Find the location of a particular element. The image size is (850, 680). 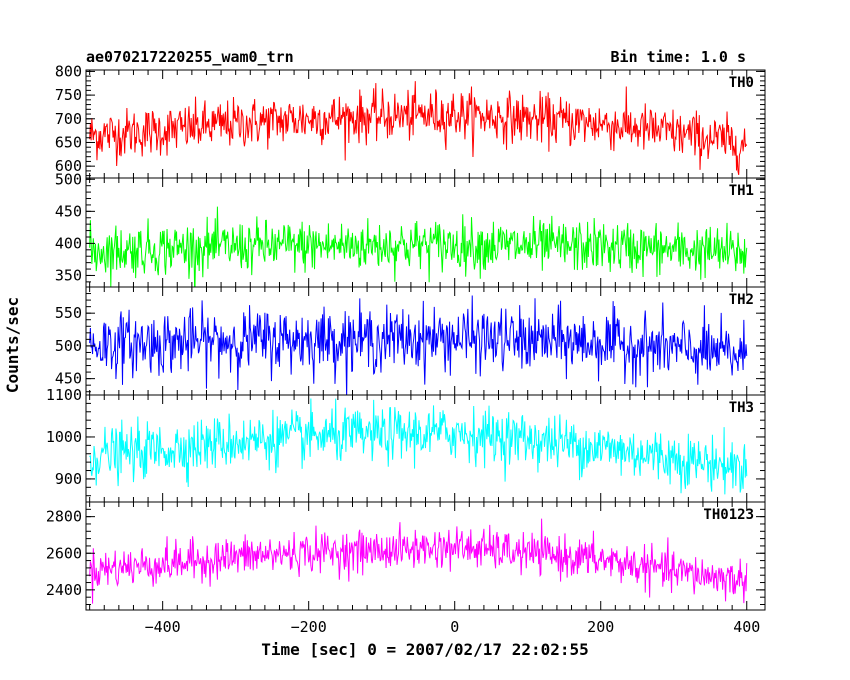

y-tick-label: 900 is located at coordinates (68, 479).